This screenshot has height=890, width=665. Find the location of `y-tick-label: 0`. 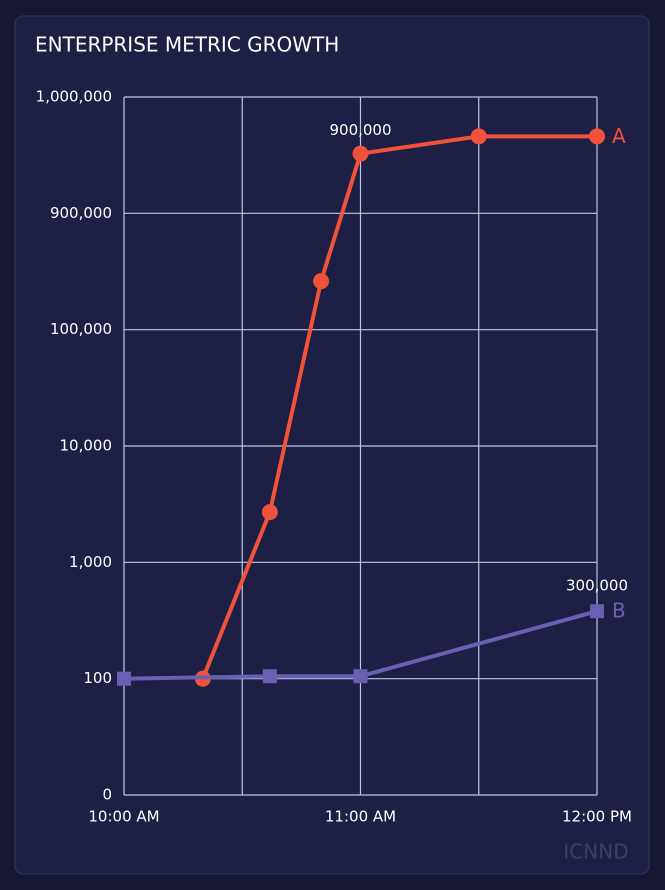

y-tick-label: 0 is located at coordinates (107, 795).